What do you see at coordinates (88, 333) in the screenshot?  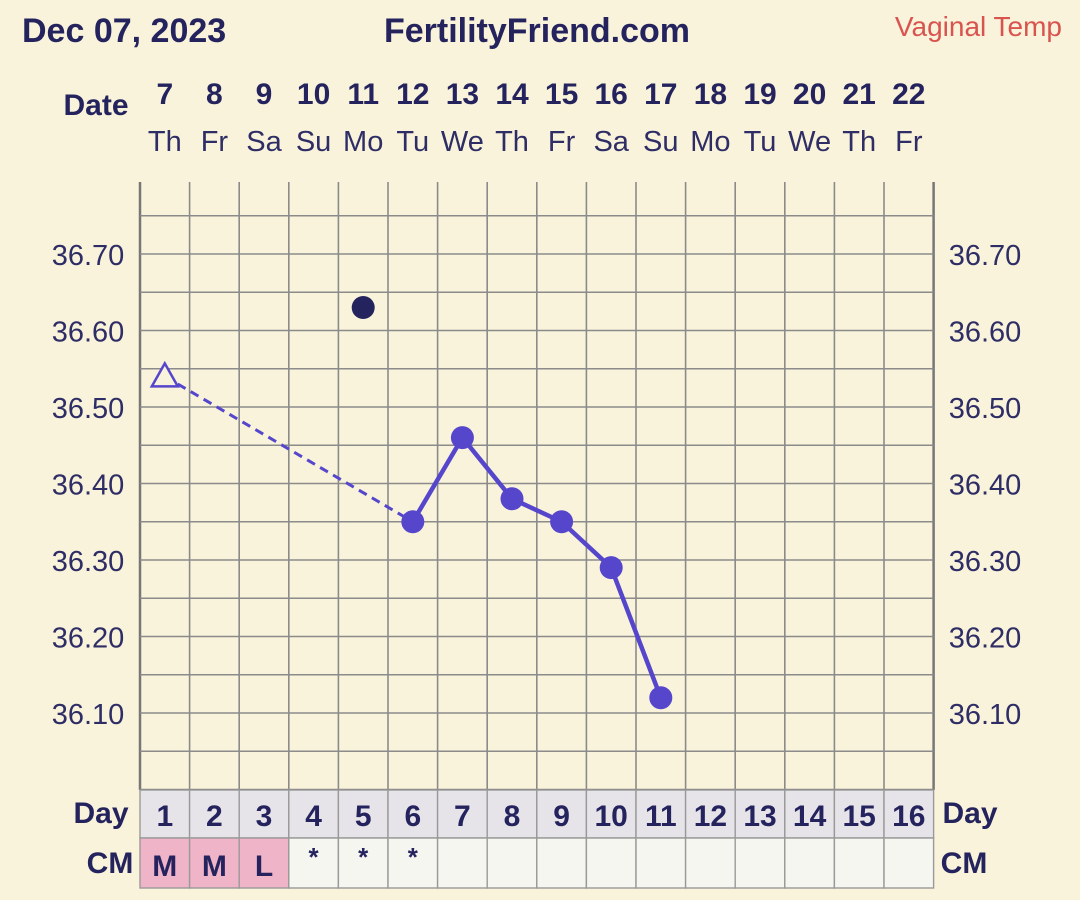 I see `y-tick-label-left: 36.60` at bounding box center [88, 333].